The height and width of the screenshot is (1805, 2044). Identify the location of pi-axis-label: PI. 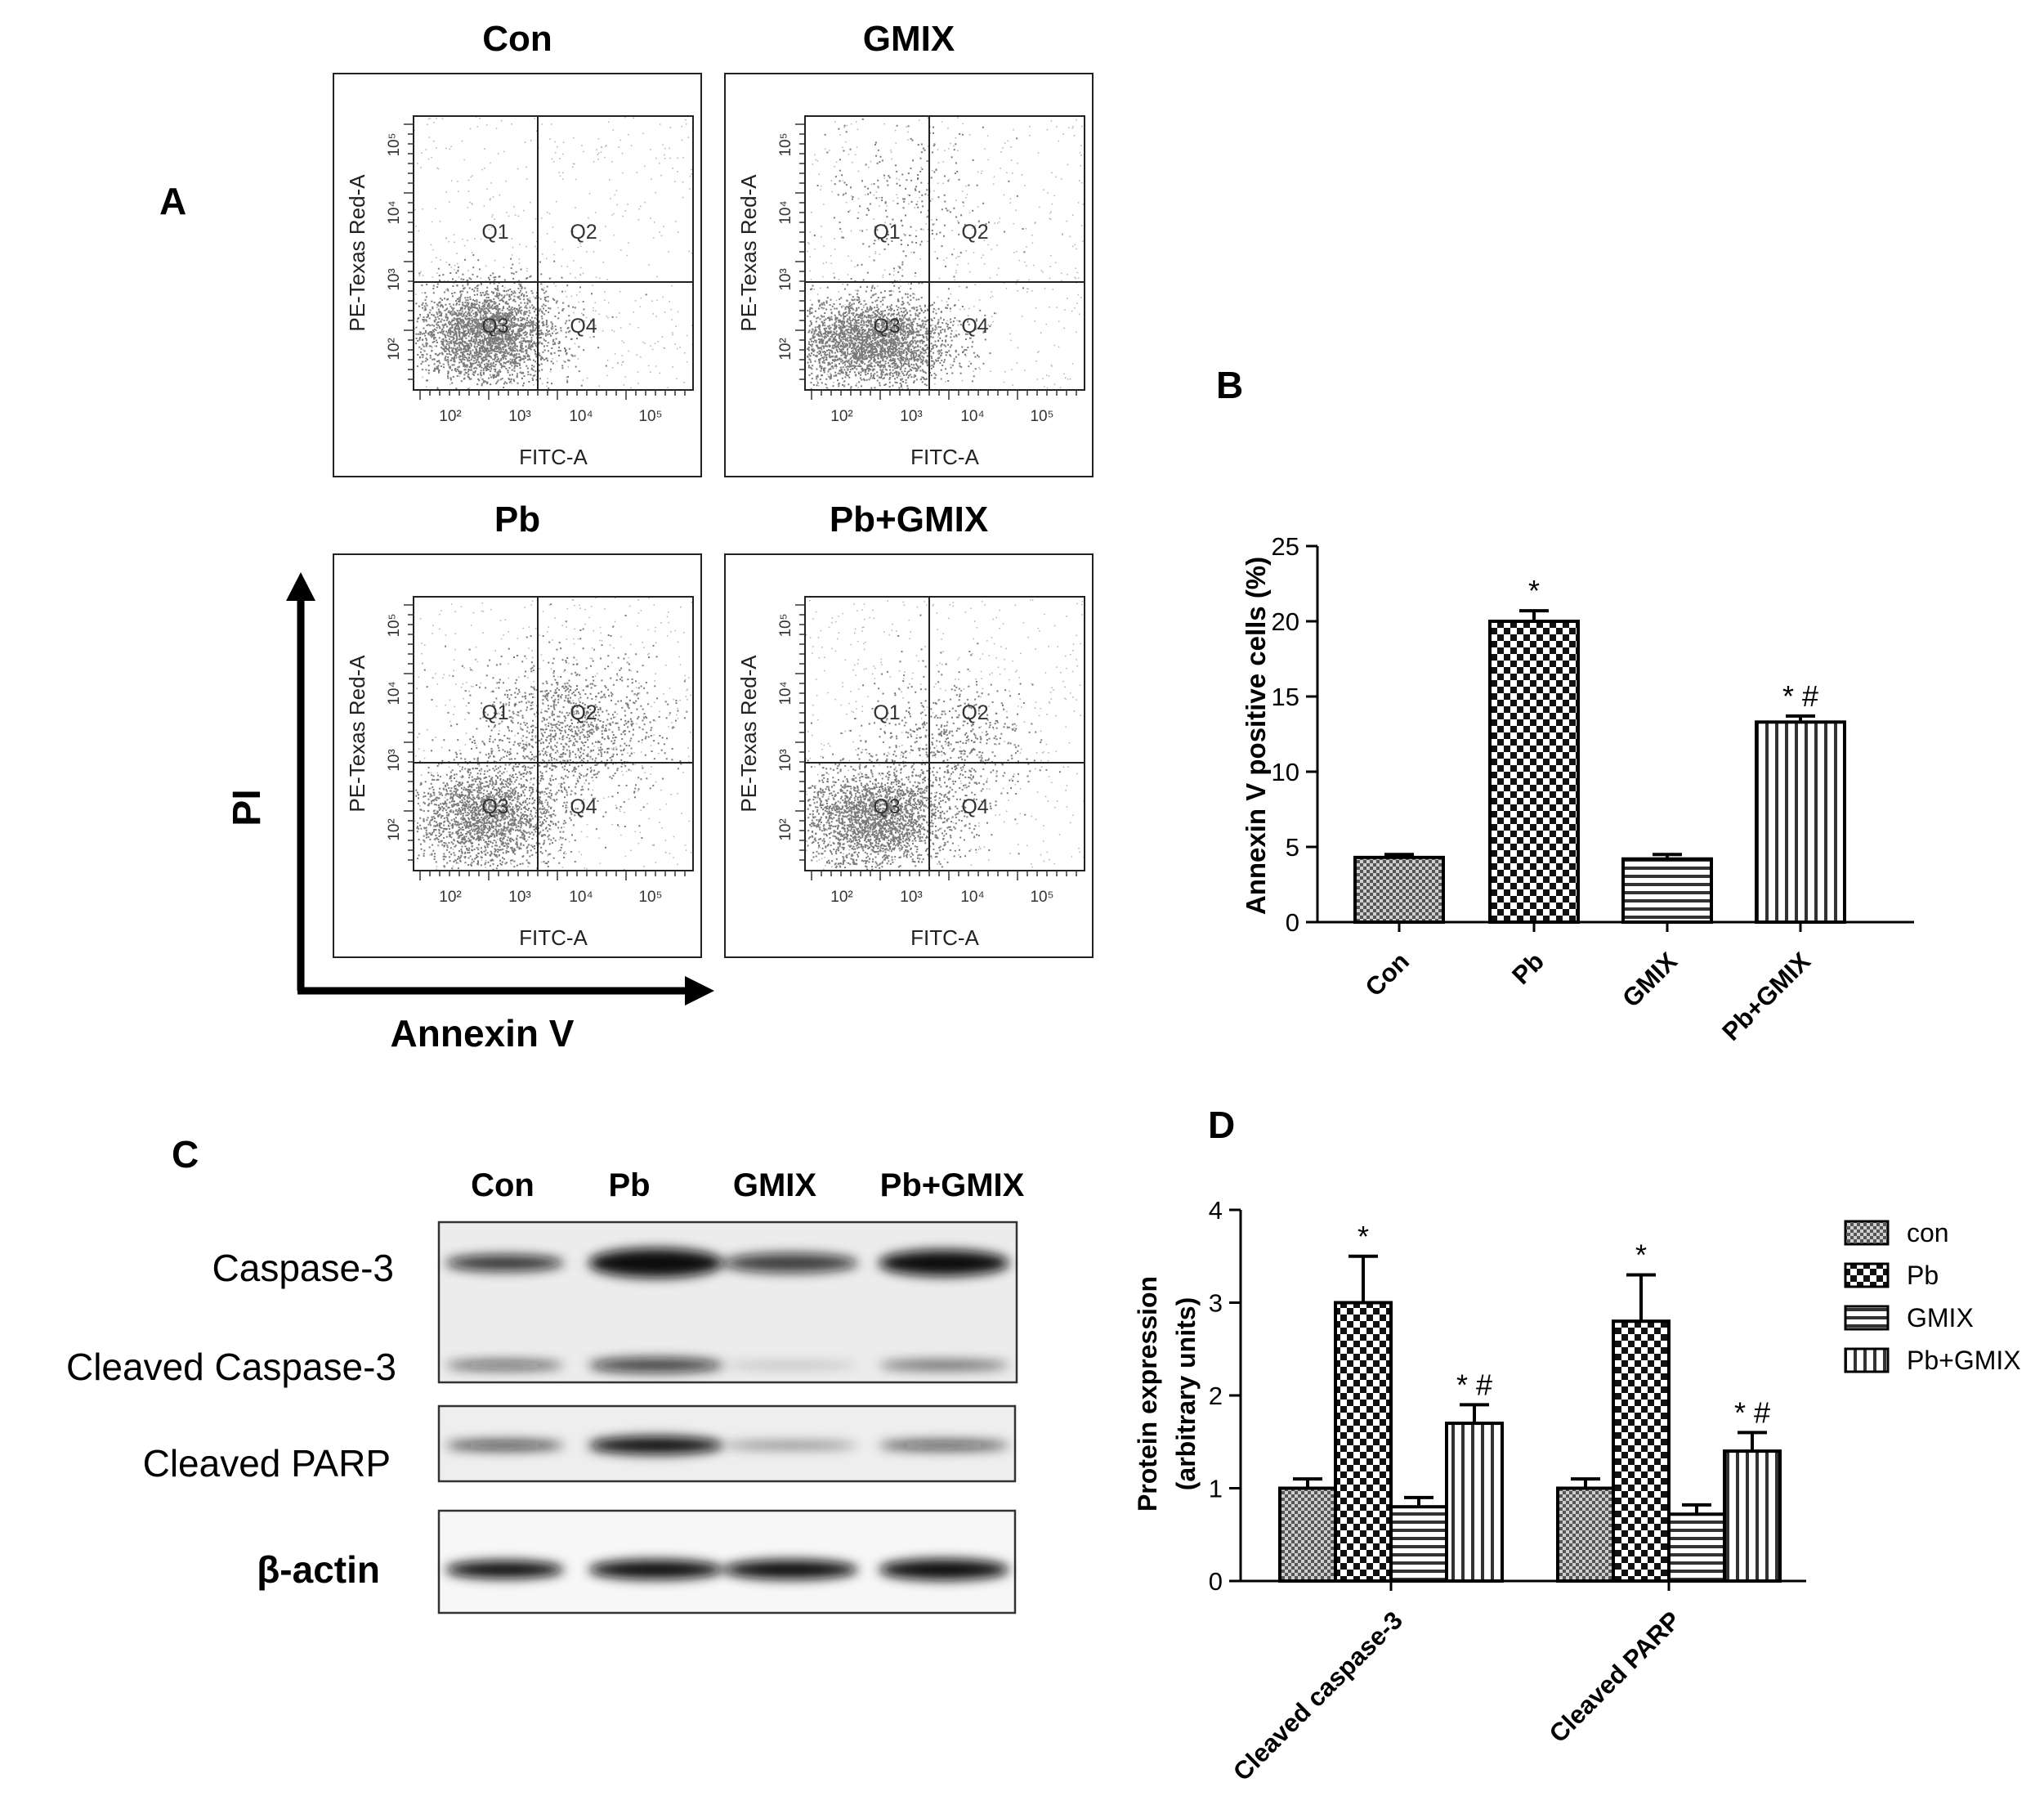
(247, 807).